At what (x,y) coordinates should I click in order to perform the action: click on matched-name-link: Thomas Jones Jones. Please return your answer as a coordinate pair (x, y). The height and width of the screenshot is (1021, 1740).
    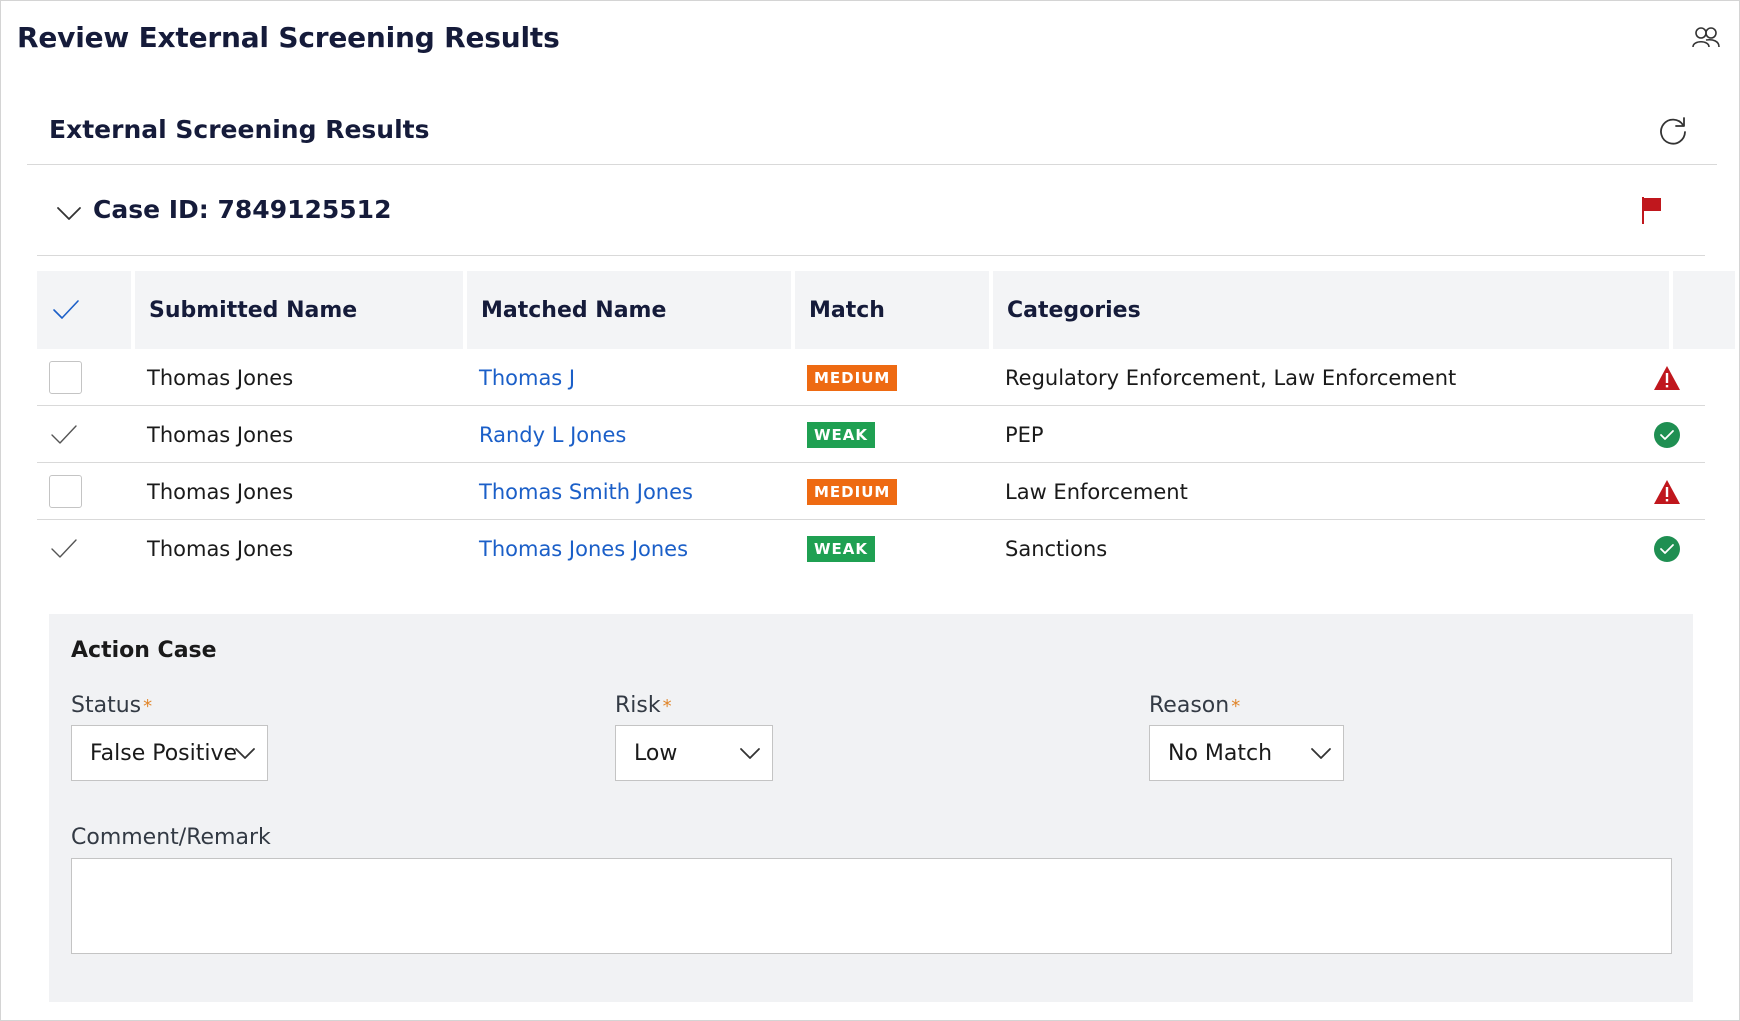
    Looking at the image, I should click on (584, 548).